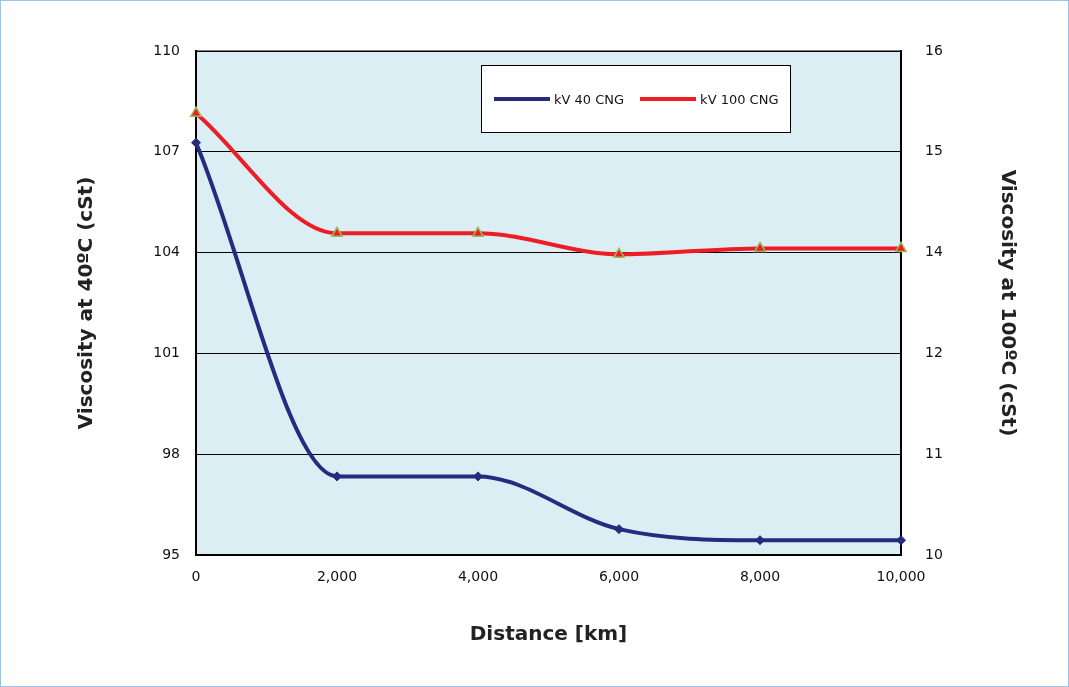  Describe the element at coordinates (589, 99) in the screenshot. I see `legend-label: kV 40 CNG` at that location.